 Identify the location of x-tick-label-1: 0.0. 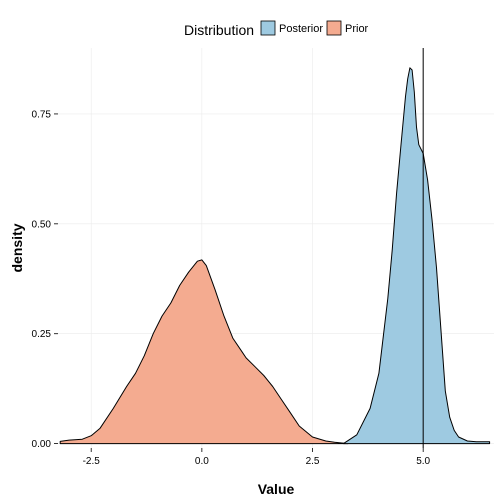
(202, 461).